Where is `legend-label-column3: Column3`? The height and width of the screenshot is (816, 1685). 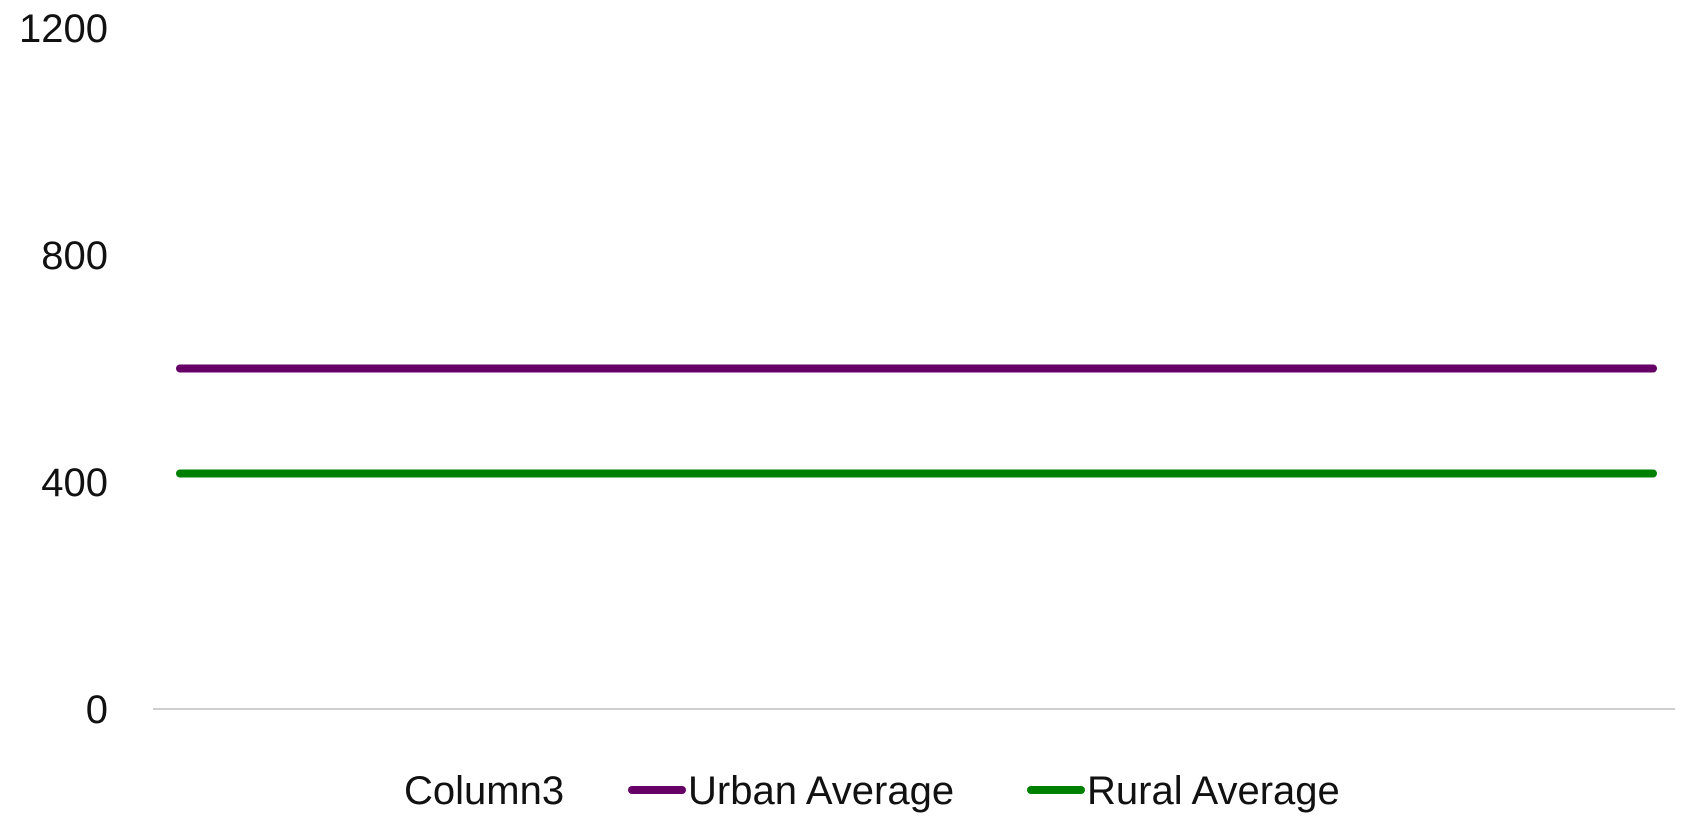
legend-label-column3: Column3 is located at coordinates (484, 791).